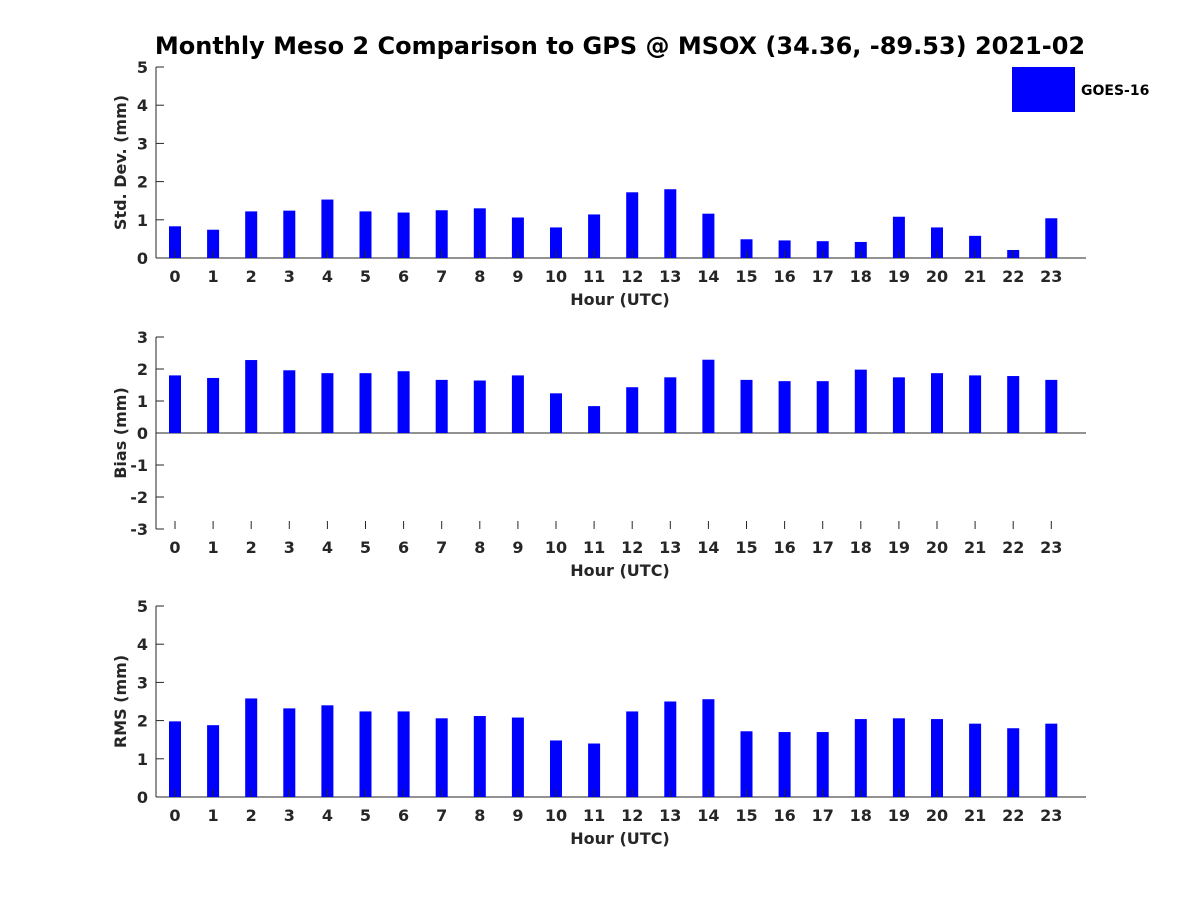  Describe the element at coordinates (139, 497) in the screenshot. I see `y-tick-label: -2` at that location.